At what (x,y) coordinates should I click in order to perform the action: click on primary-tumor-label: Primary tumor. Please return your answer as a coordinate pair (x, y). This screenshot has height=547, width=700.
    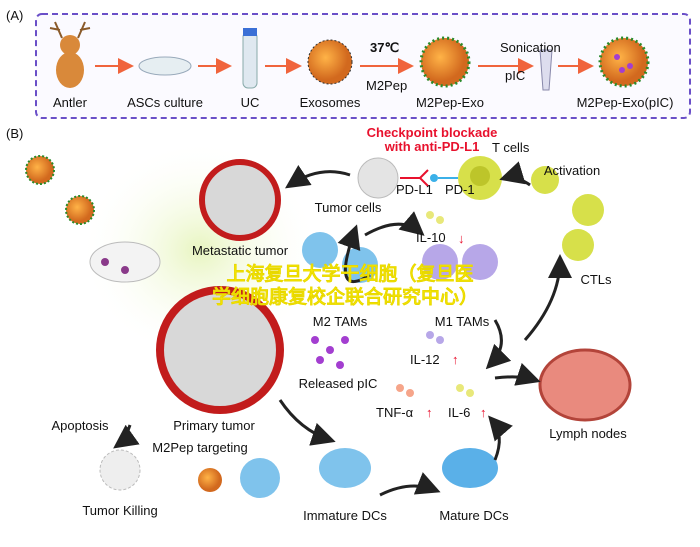
    Looking at the image, I should click on (214, 425).